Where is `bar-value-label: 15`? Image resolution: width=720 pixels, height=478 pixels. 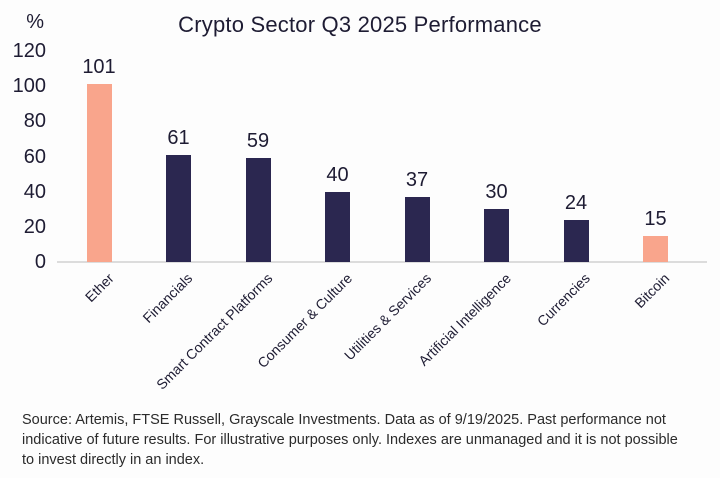
bar-value-label: 15 is located at coordinates (655, 219).